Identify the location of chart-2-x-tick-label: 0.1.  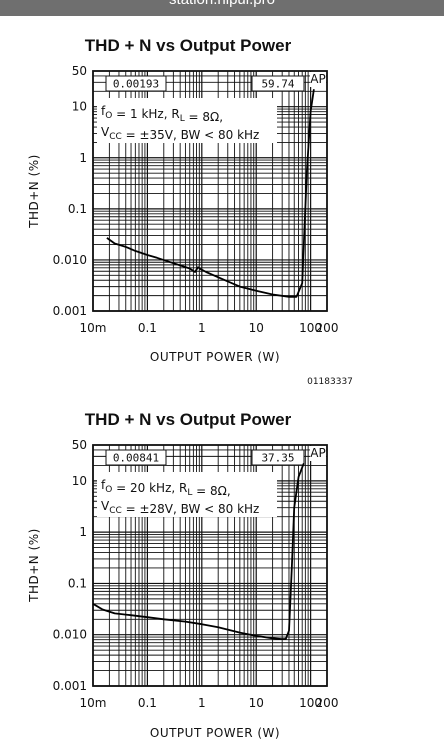
(147, 703).